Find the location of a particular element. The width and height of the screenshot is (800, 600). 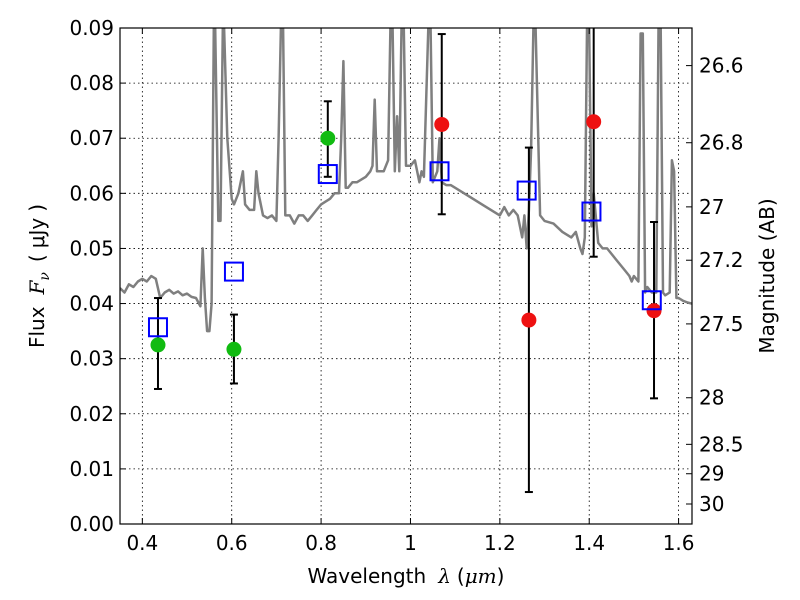

x-tick-label: 1.4 is located at coordinates (589, 543).